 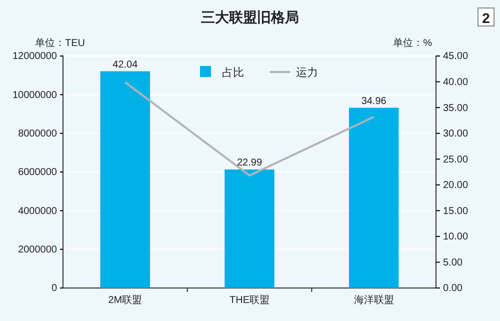 I want to click on chart-title: 三大联盟旧格局, so click(x=250, y=17).